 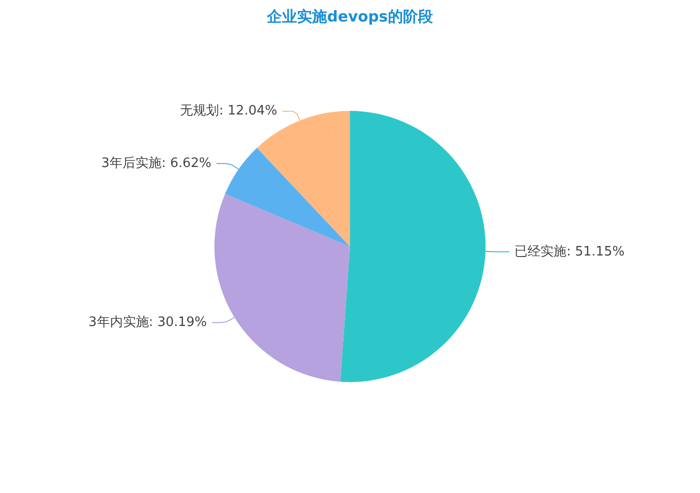 I want to click on chart-title: 企业实施devops的阶段, so click(x=350, y=17).